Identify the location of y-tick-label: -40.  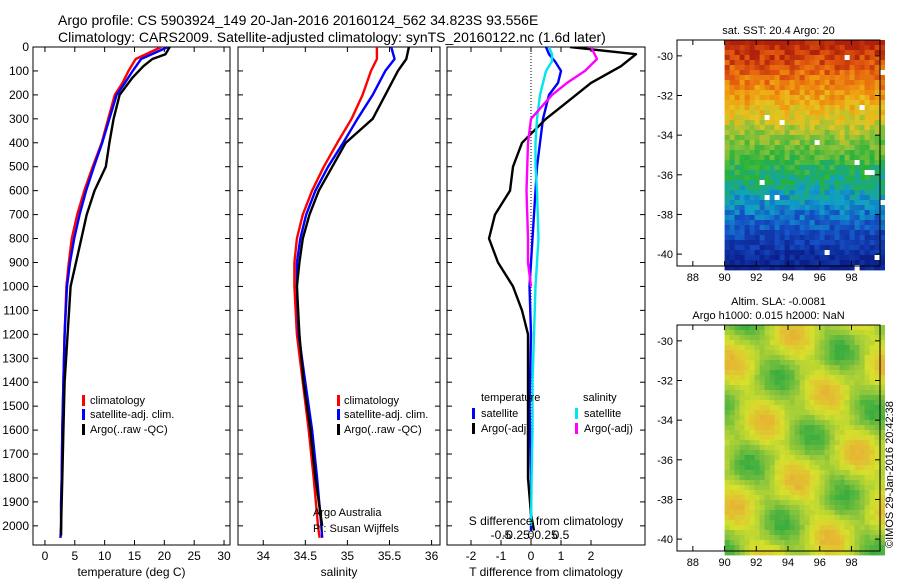
(665, 255).